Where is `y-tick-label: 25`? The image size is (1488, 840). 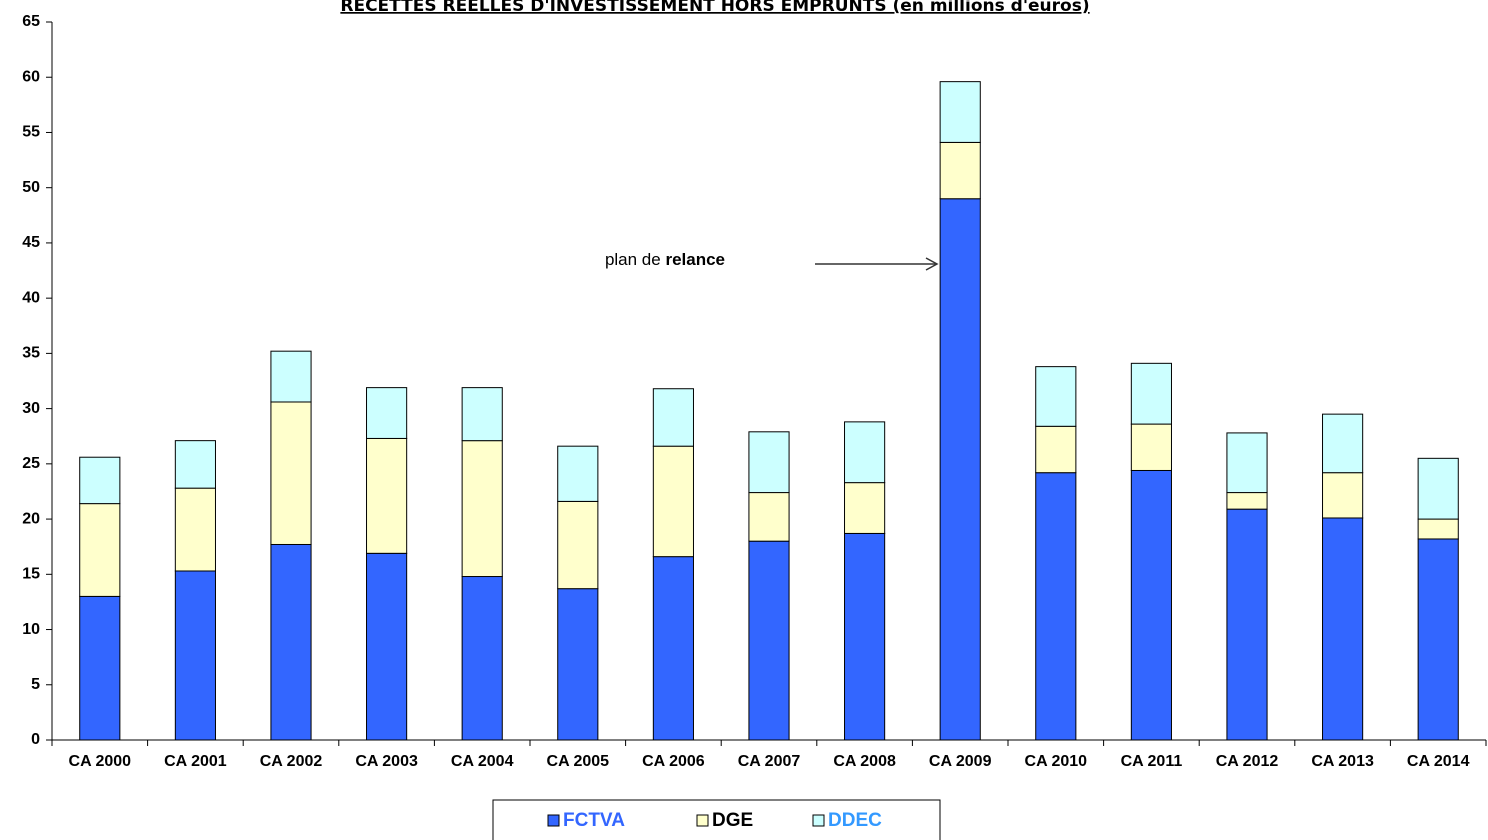 y-tick-label: 25 is located at coordinates (31, 463).